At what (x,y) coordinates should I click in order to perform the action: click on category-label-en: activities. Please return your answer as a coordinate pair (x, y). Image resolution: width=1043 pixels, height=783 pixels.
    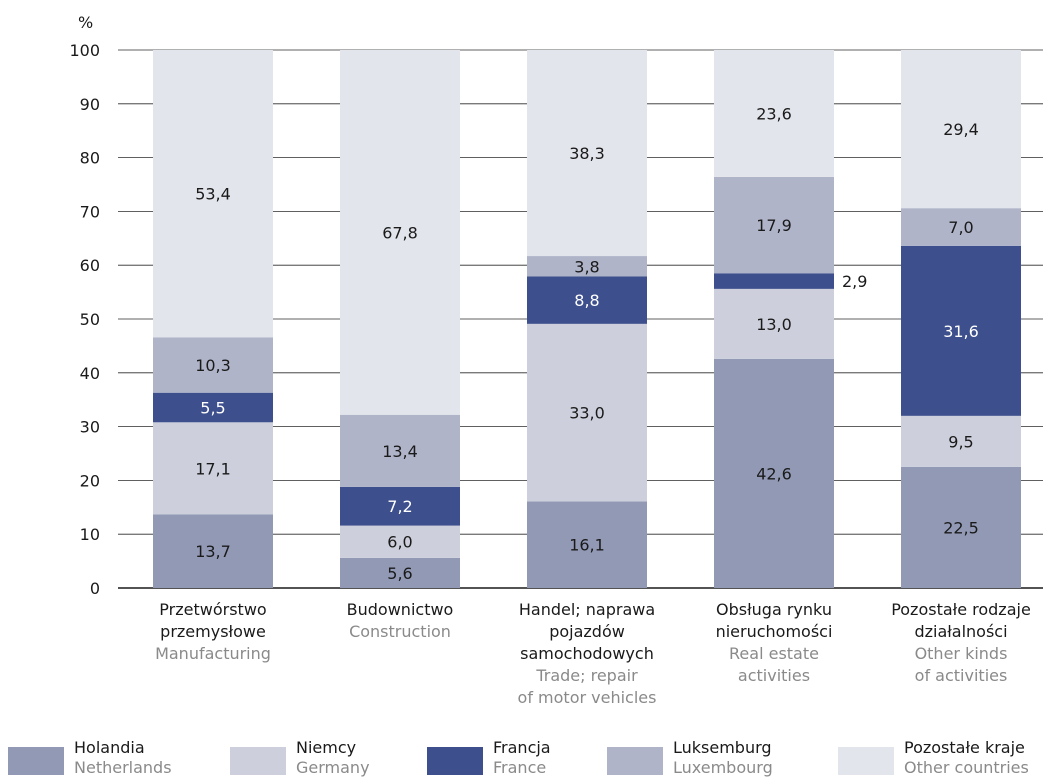
    Looking at the image, I should click on (774, 675).